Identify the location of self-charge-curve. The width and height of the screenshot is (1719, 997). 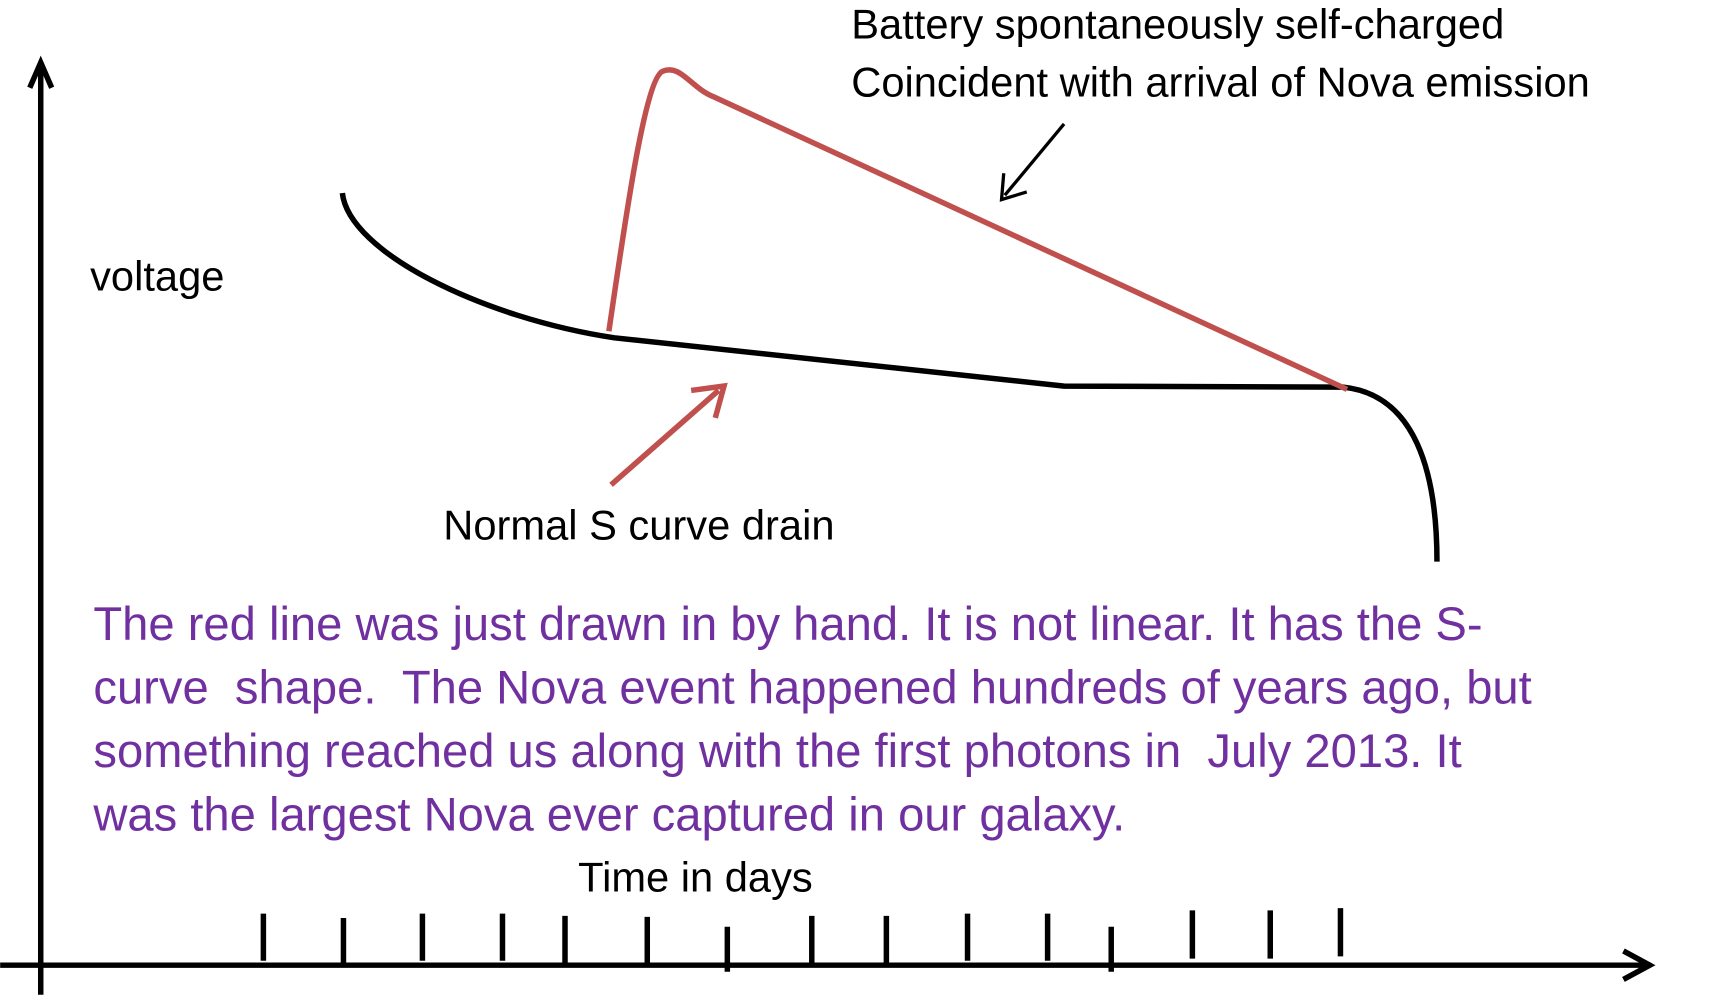
(977, 229).